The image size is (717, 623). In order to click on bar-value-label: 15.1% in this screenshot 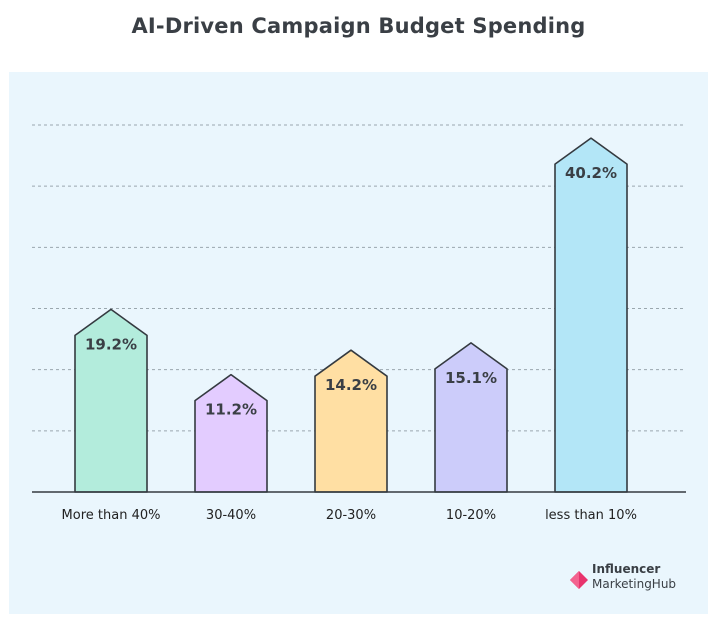, I will do `click(471, 378)`.